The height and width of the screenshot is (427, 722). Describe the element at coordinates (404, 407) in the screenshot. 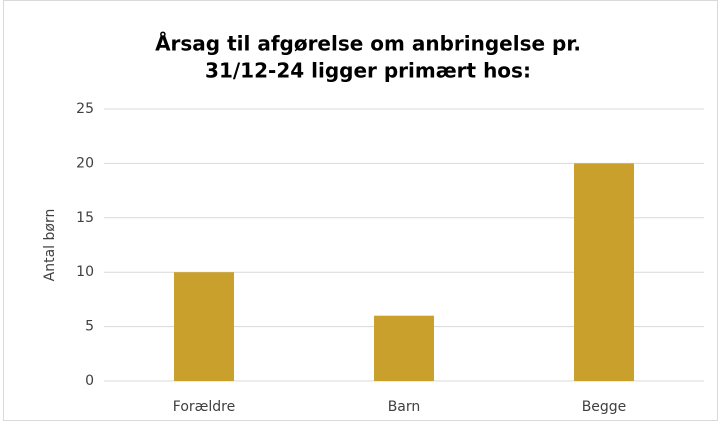

I see `x-tick-label: Barn` at that location.